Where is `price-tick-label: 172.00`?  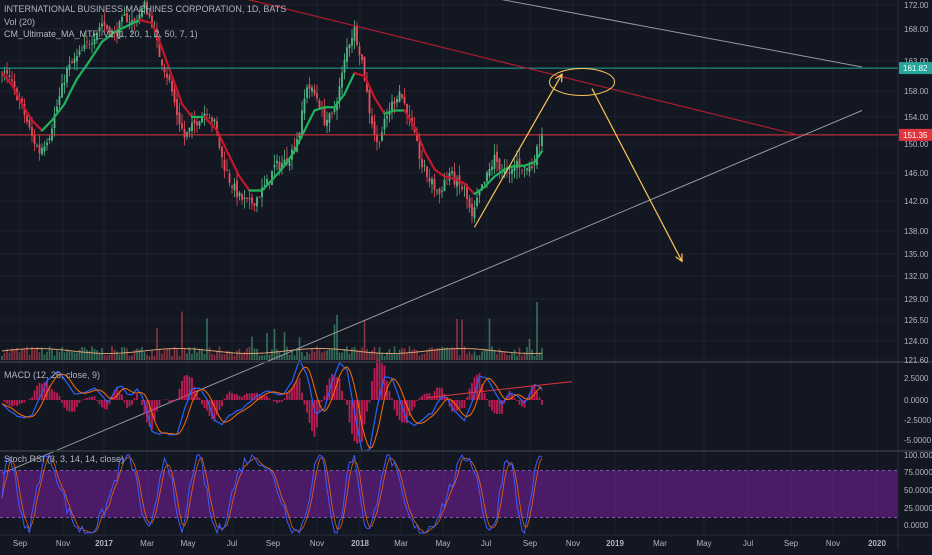
price-tick-label: 172.00 is located at coordinates (916, 5).